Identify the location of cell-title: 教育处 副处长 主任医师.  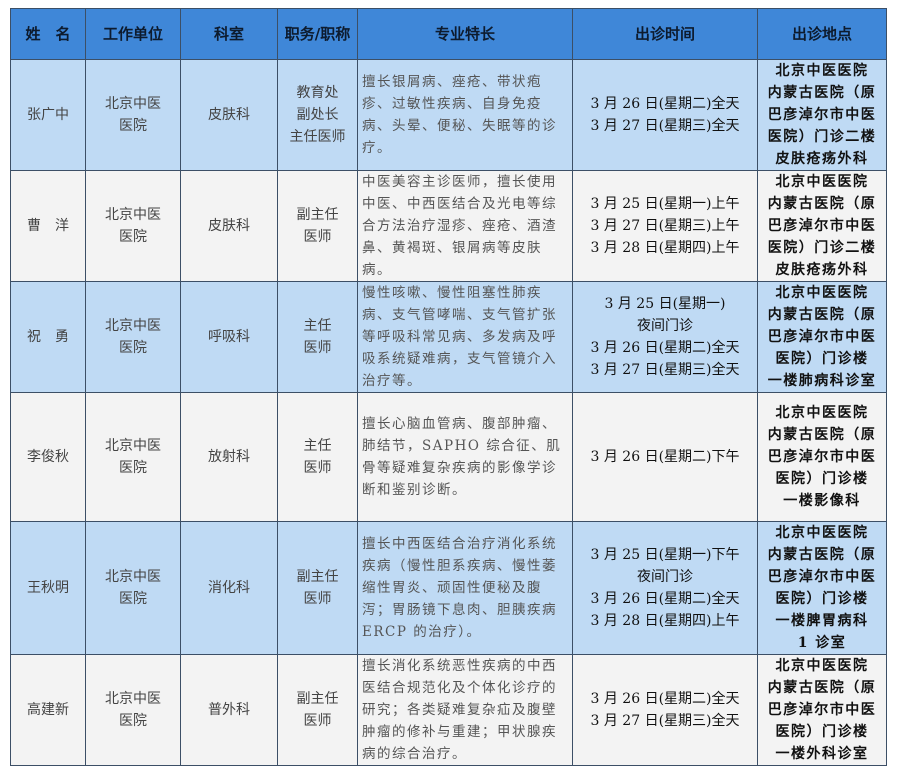
(317, 115).